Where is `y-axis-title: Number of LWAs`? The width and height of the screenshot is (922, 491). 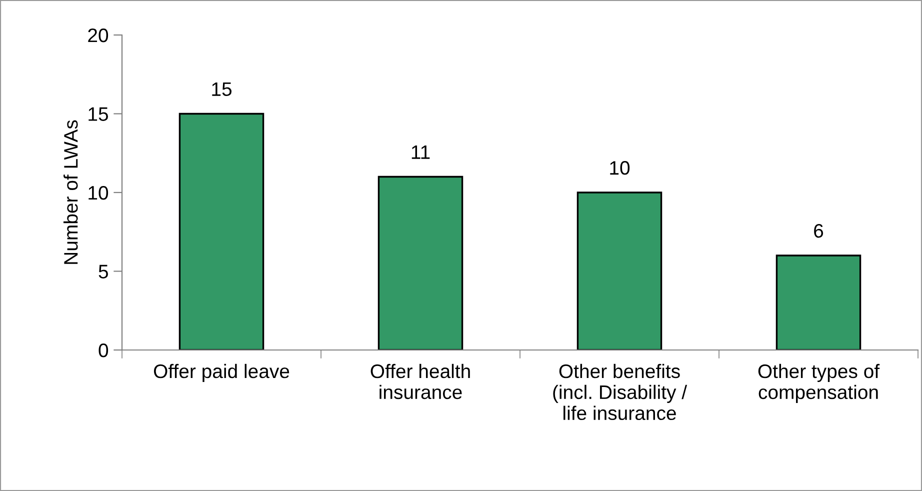
y-axis-title: Number of LWAs is located at coordinates (71, 192).